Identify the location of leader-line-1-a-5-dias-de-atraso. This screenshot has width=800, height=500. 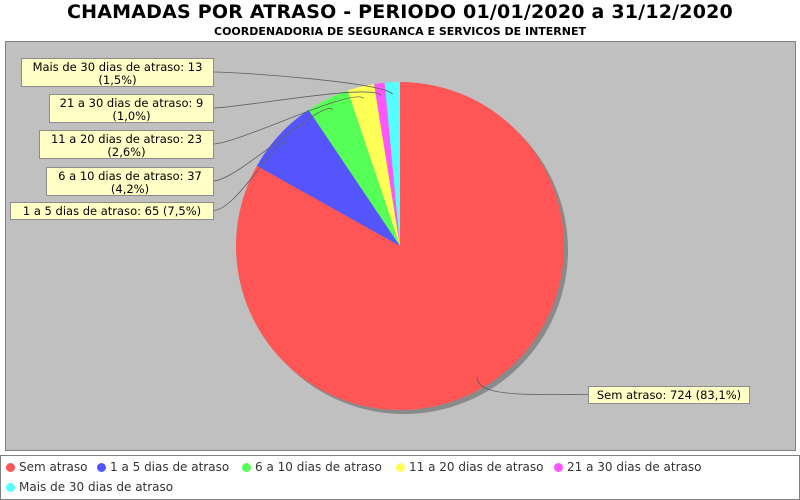
(250, 176).